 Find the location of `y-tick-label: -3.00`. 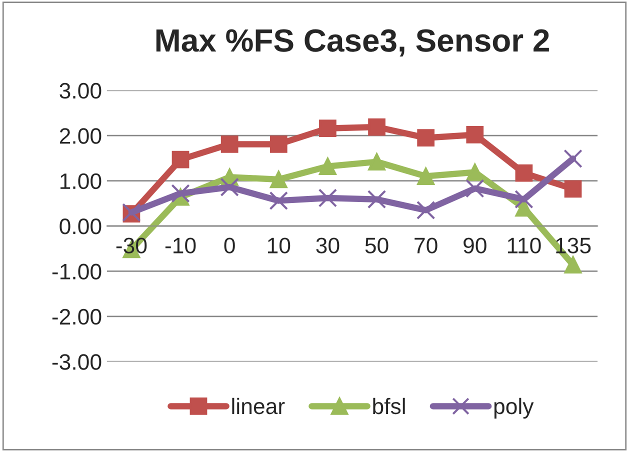

y-tick-label: -3.00 is located at coordinates (77, 362).